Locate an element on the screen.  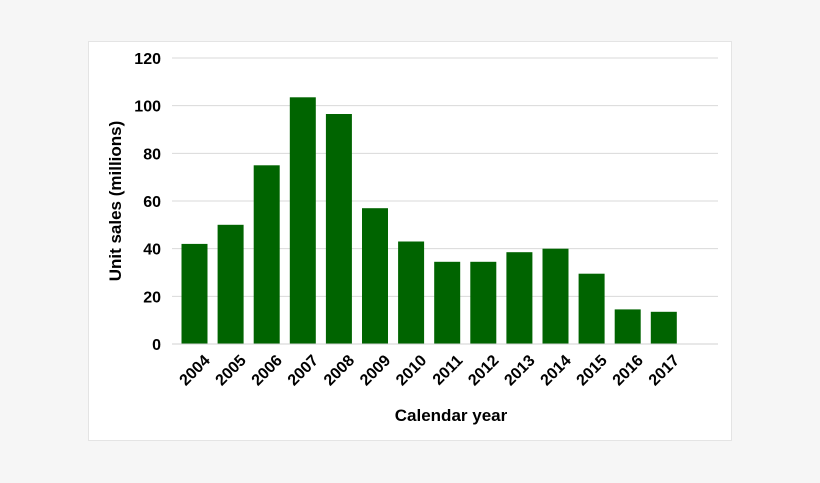
bar-2009 is located at coordinates (375, 276).